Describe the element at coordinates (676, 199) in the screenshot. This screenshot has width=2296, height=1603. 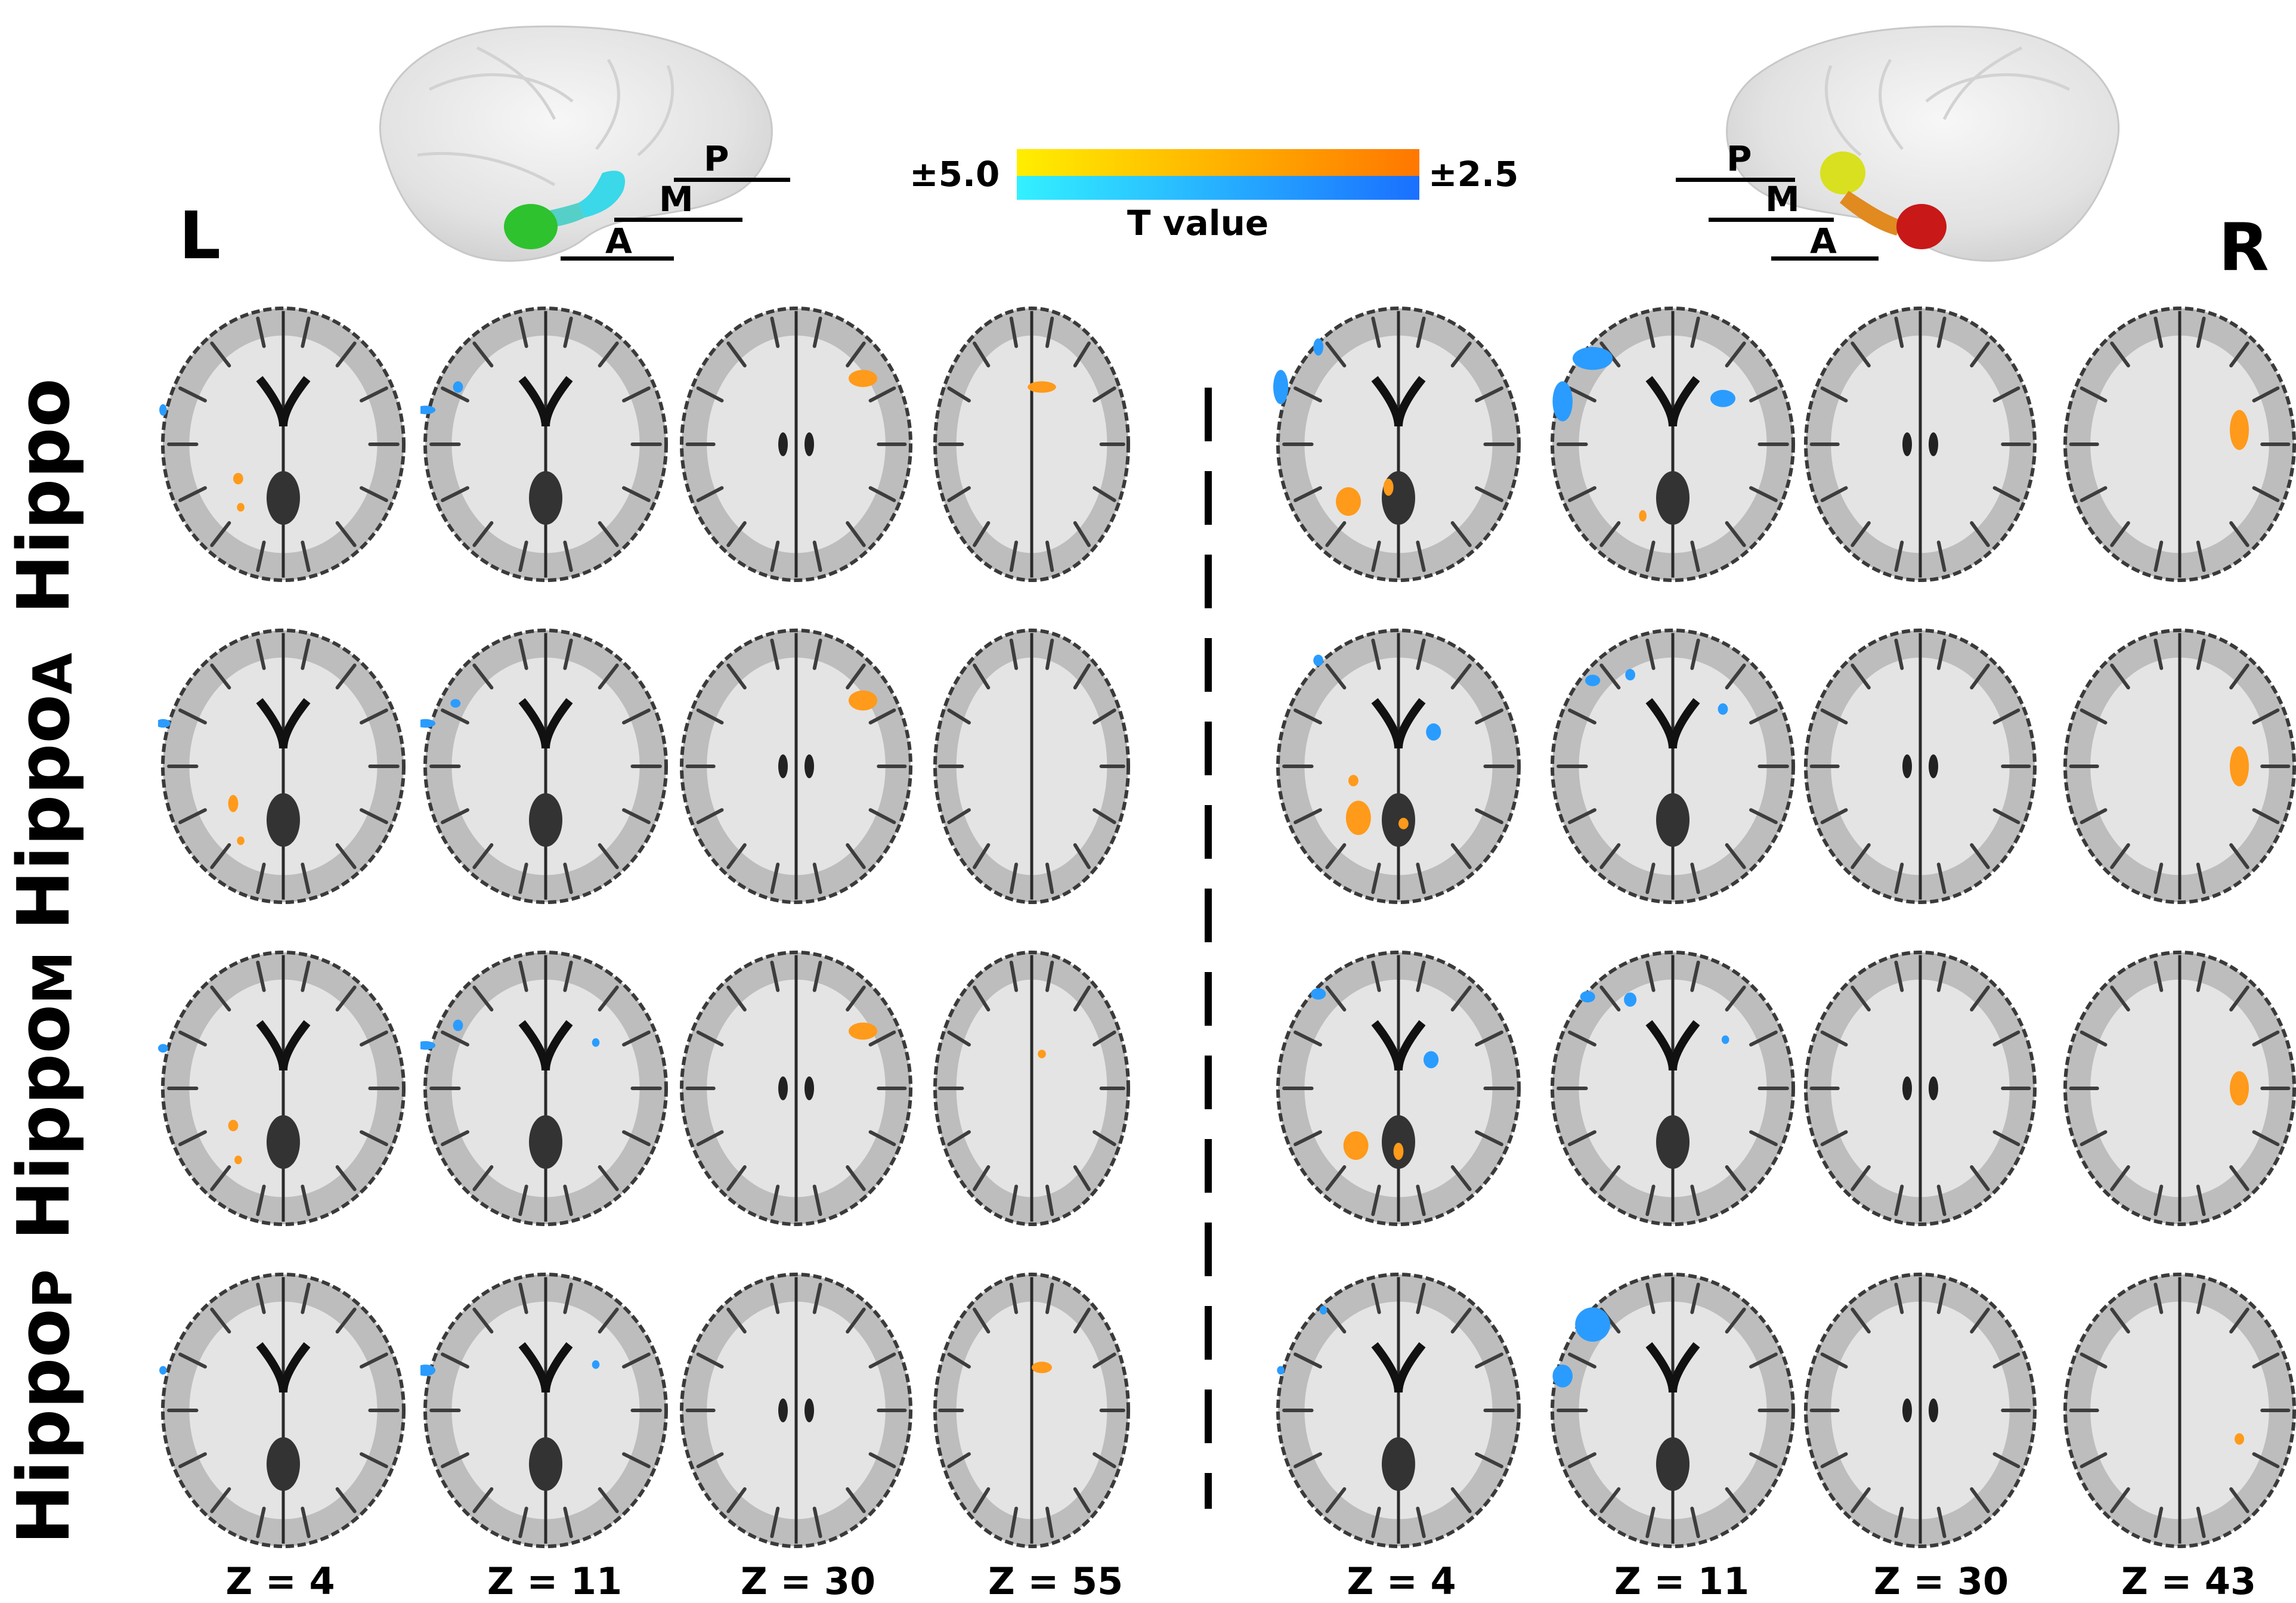
I see `left-m-label: M` at that location.